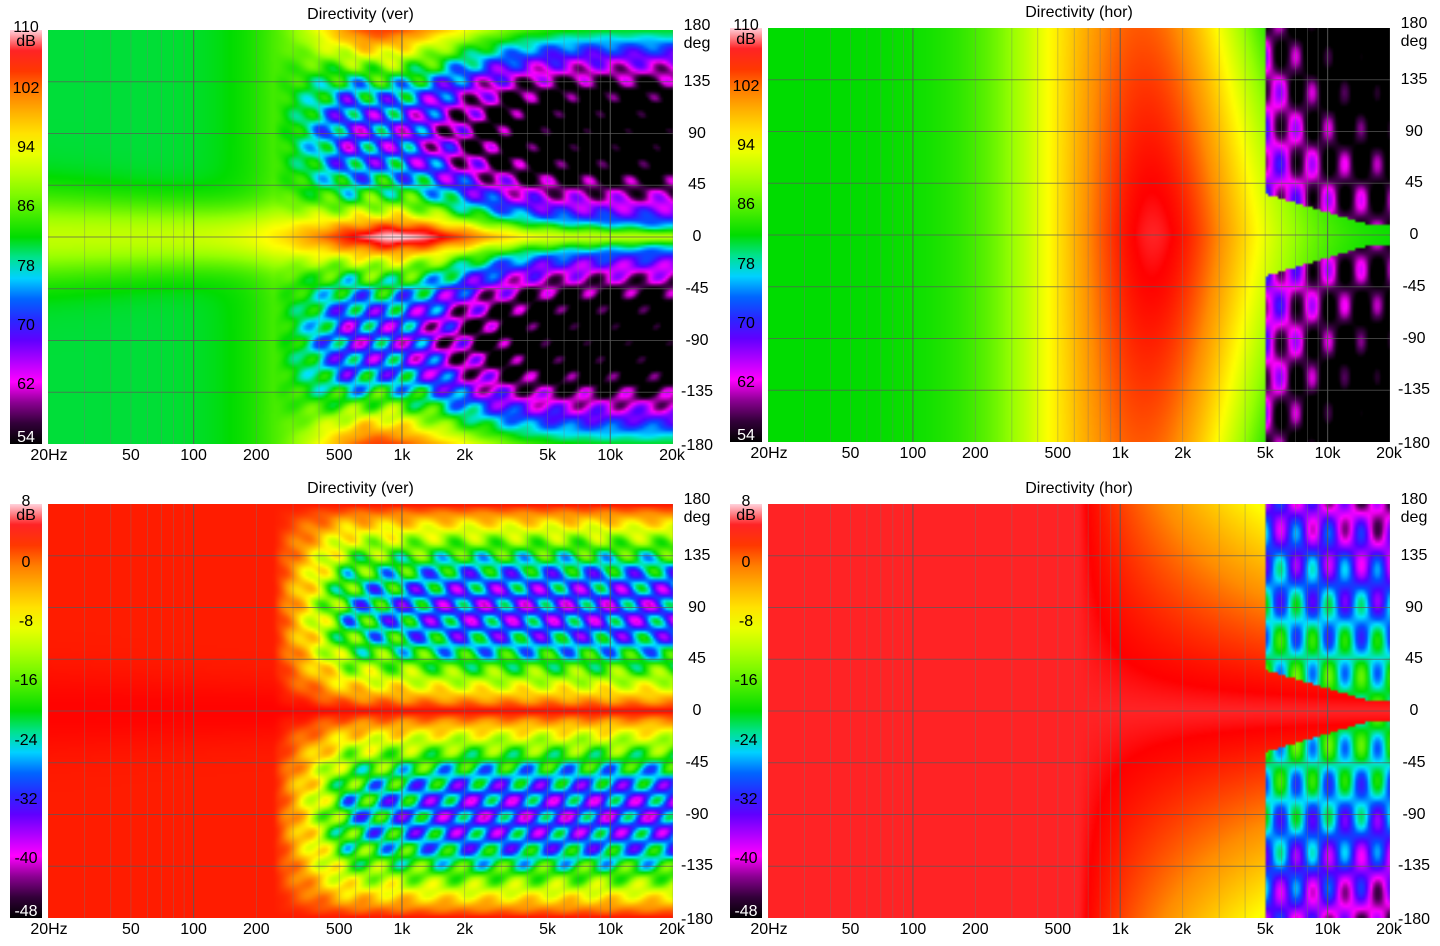  I want to click on chart-title: Directivity (ver), so click(360, 488).